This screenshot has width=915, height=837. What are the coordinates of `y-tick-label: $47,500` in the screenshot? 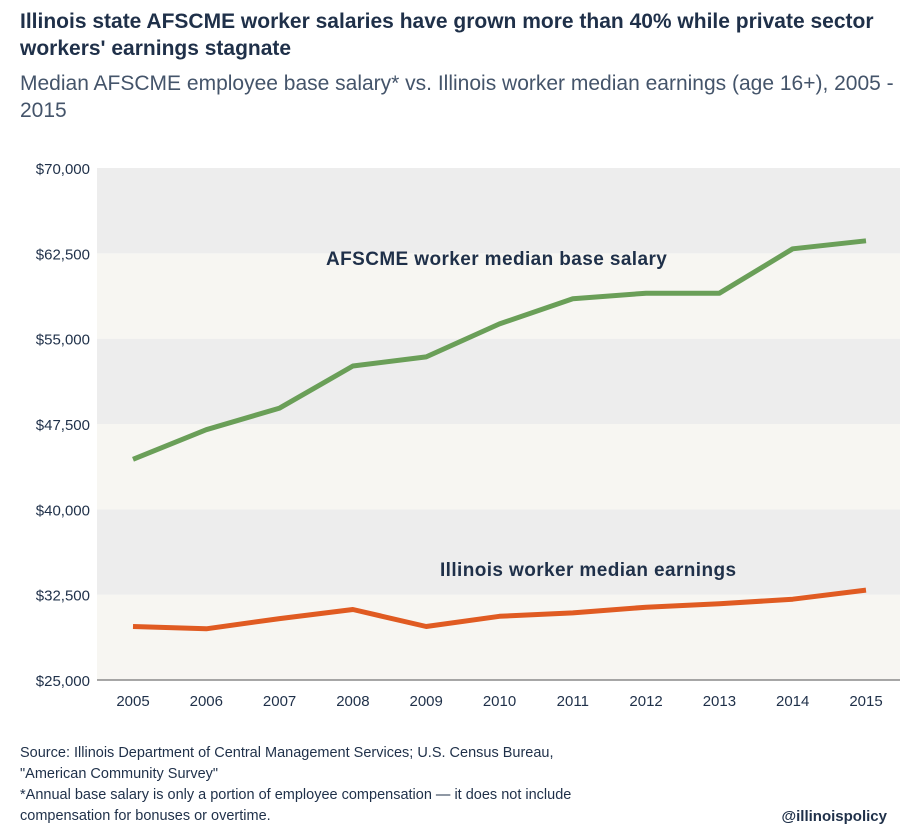 It's located at (63, 425).